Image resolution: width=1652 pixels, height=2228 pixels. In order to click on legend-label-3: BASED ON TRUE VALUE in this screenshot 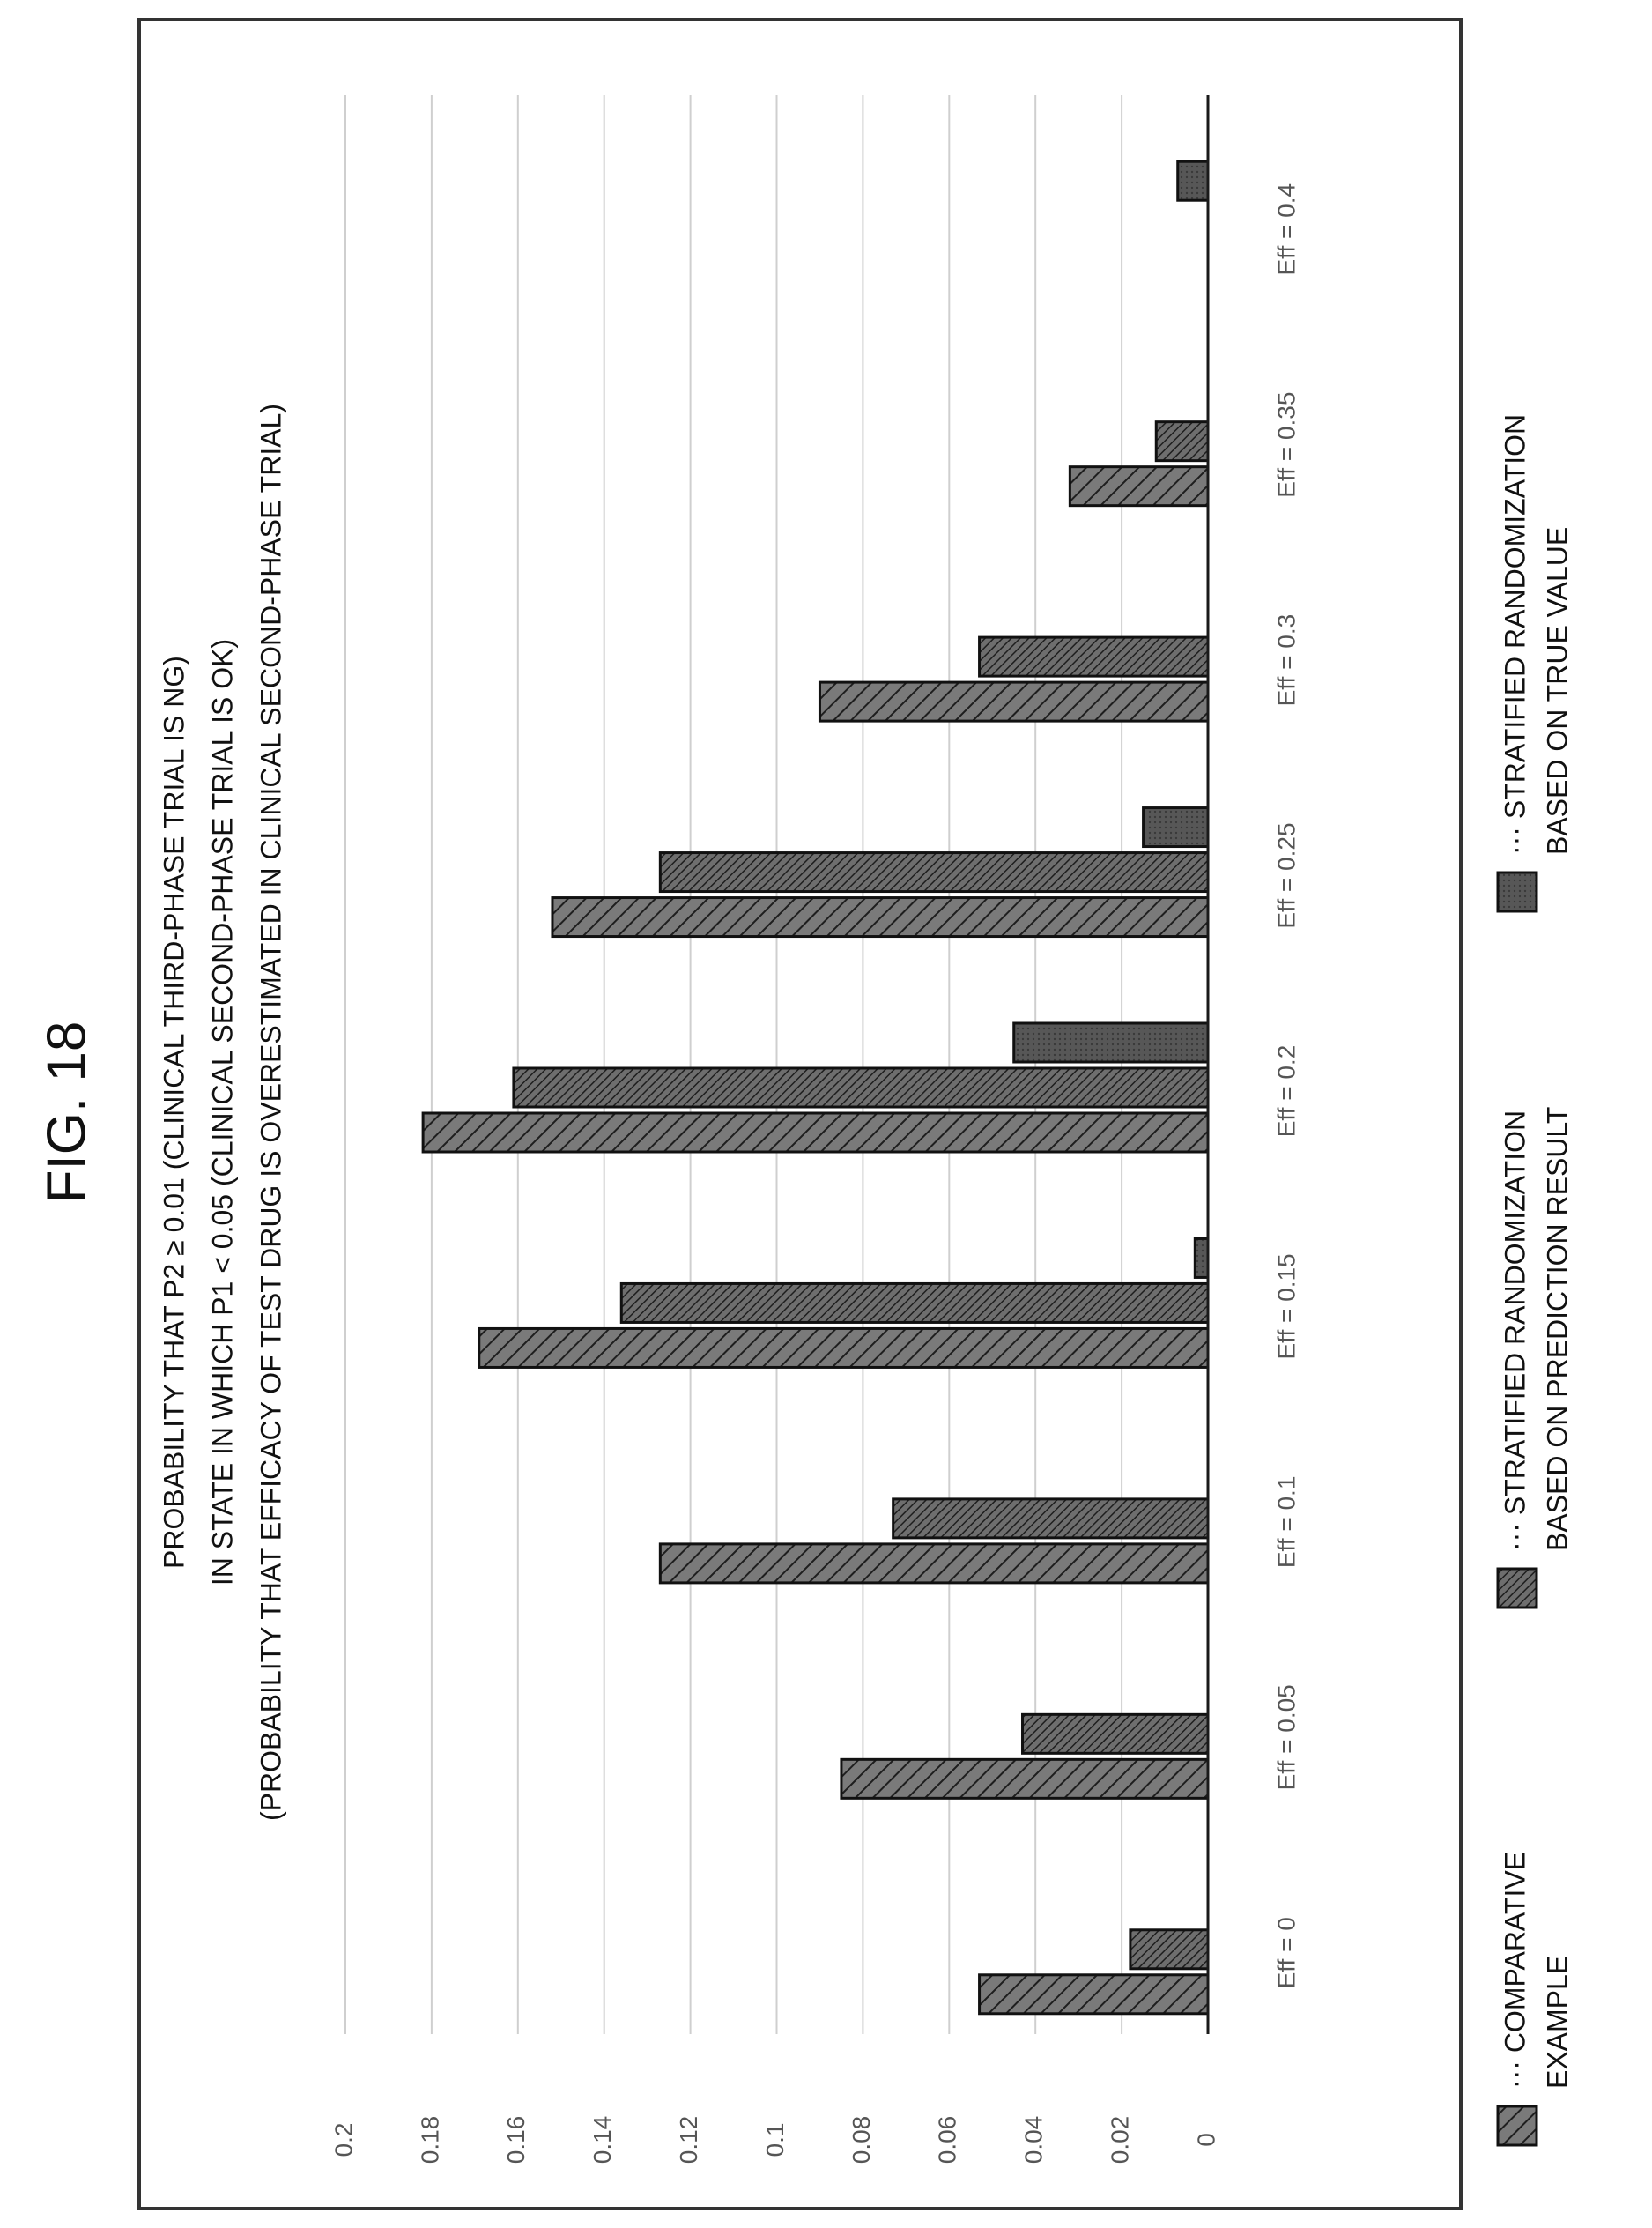, I will do `click(1557, 691)`.